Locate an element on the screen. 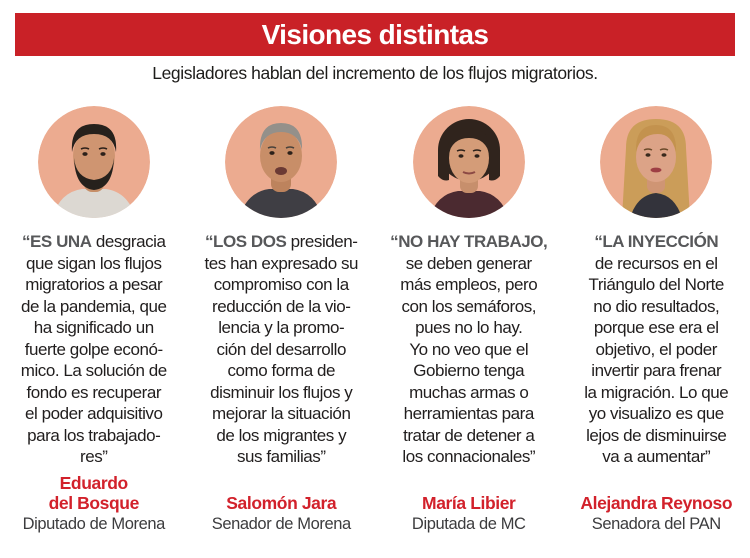 This screenshot has width=750, height=558. portrait-alejandra-reynoso is located at coordinates (656, 162).